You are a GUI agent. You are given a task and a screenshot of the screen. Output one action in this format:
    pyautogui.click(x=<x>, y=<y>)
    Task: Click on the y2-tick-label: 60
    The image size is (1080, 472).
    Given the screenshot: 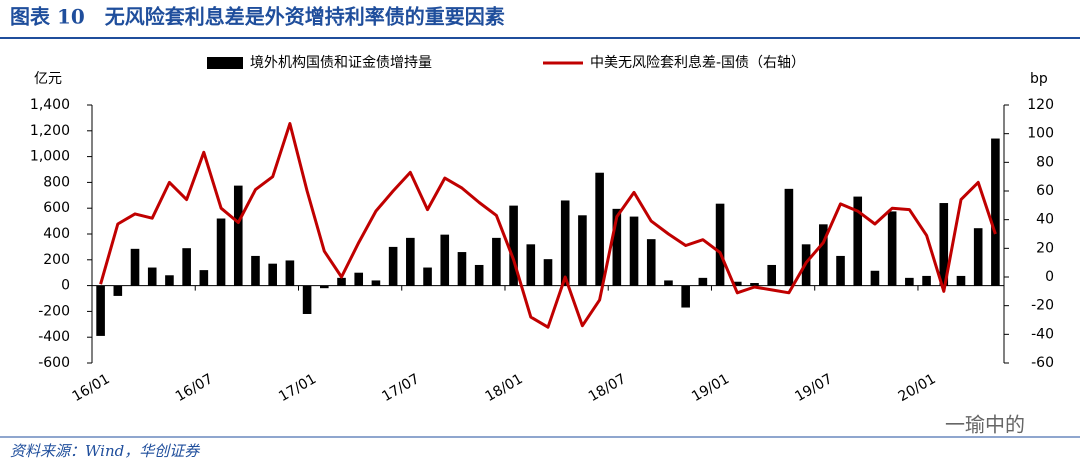 What is the action you would take?
    pyautogui.click(x=1045, y=191)
    